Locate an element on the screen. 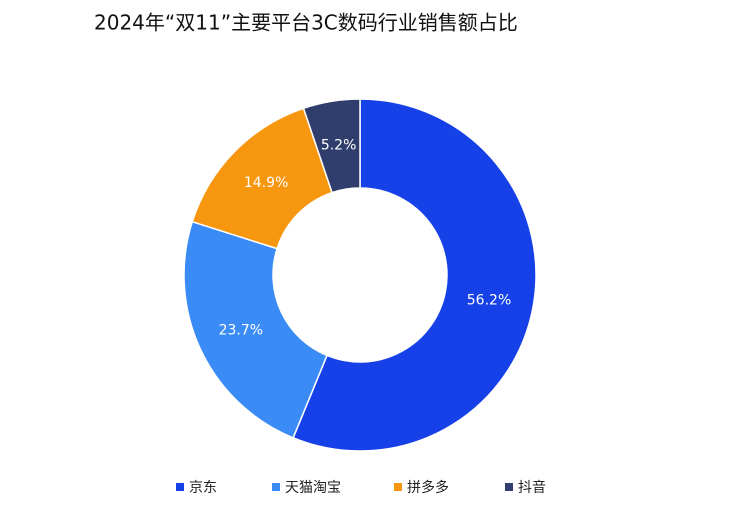  data-label: 56.2% is located at coordinates (489, 300).